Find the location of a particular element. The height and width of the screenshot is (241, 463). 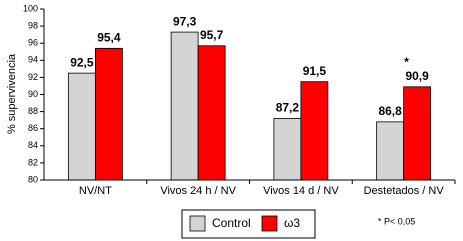

y-tick-label: 96 is located at coordinates (33, 43).